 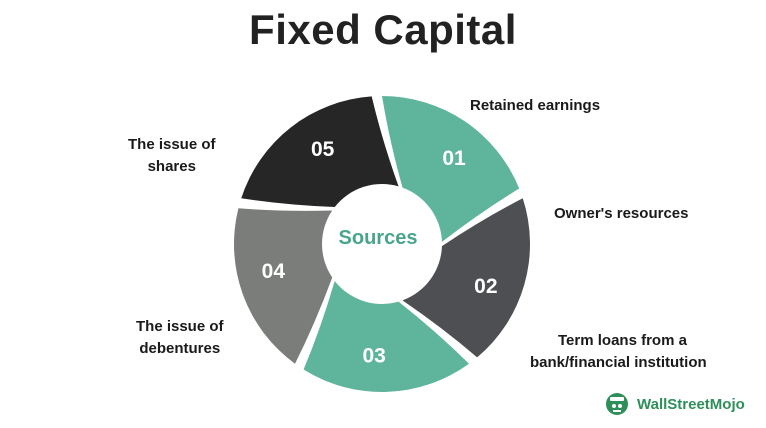 What do you see at coordinates (535, 105) in the screenshot?
I see `label-retained-earnings: Retained earnings` at bounding box center [535, 105].